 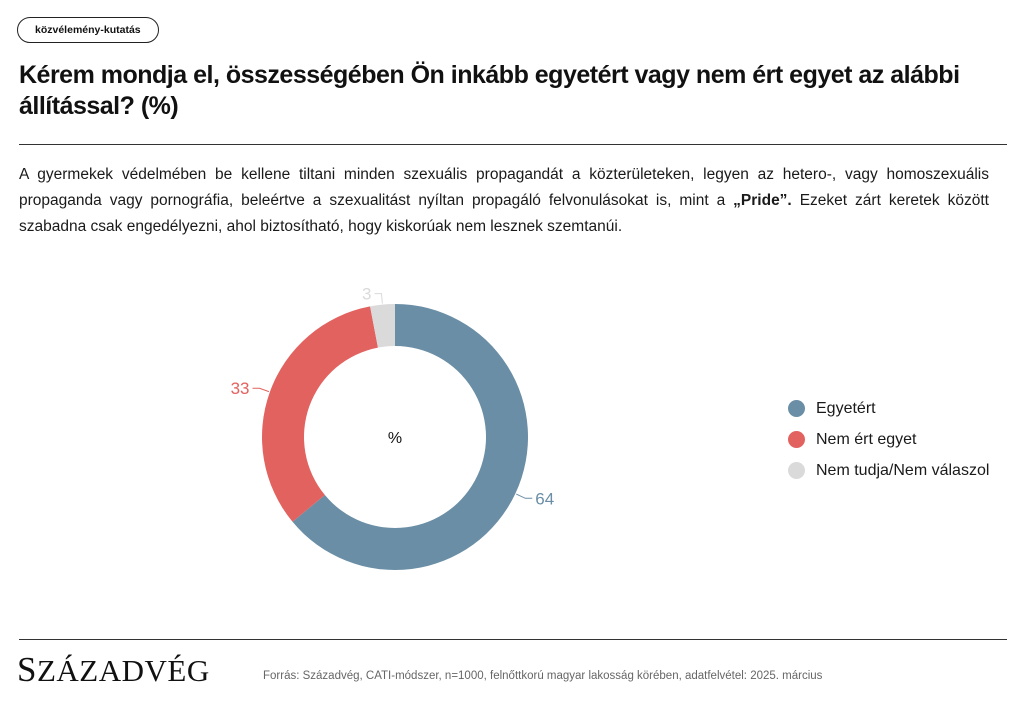 What do you see at coordinates (320, 414) in the screenshot?
I see `slice-nem-ert-egyet` at bounding box center [320, 414].